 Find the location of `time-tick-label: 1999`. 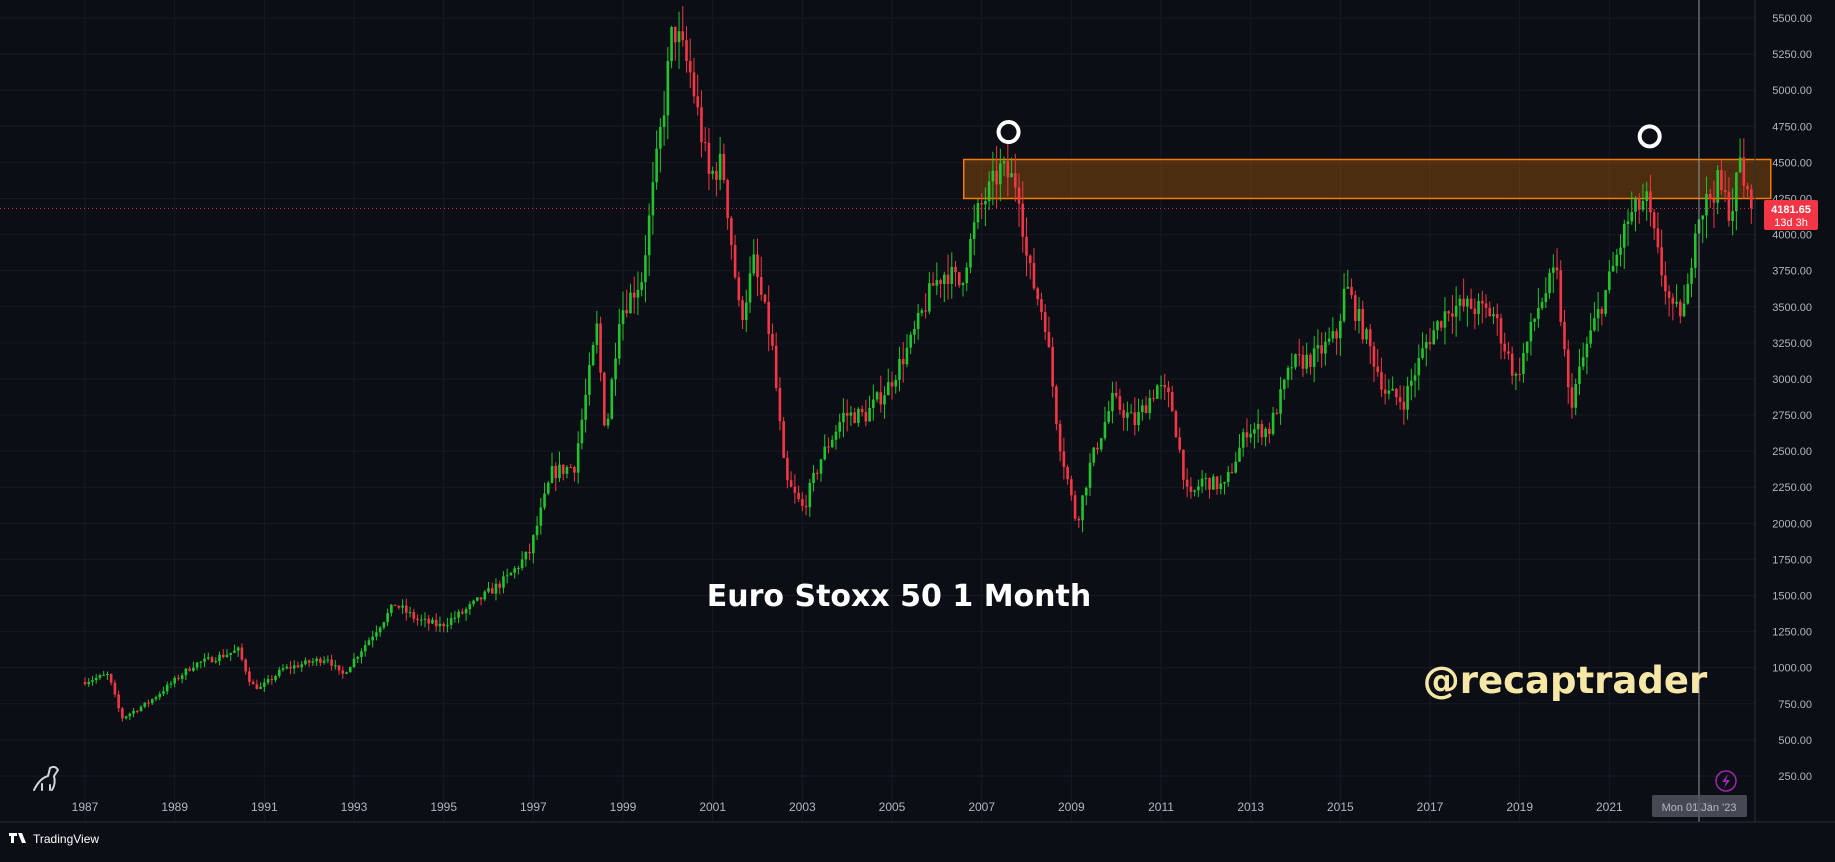

time-tick-label: 1999 is located at coordinates (623, 807).